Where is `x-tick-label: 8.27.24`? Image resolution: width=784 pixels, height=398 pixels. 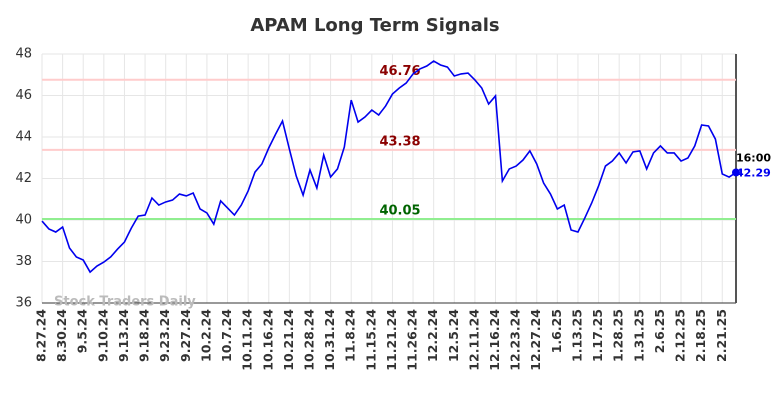
x-tick-label: 8.27.24 is located at coordinates (41, 335).